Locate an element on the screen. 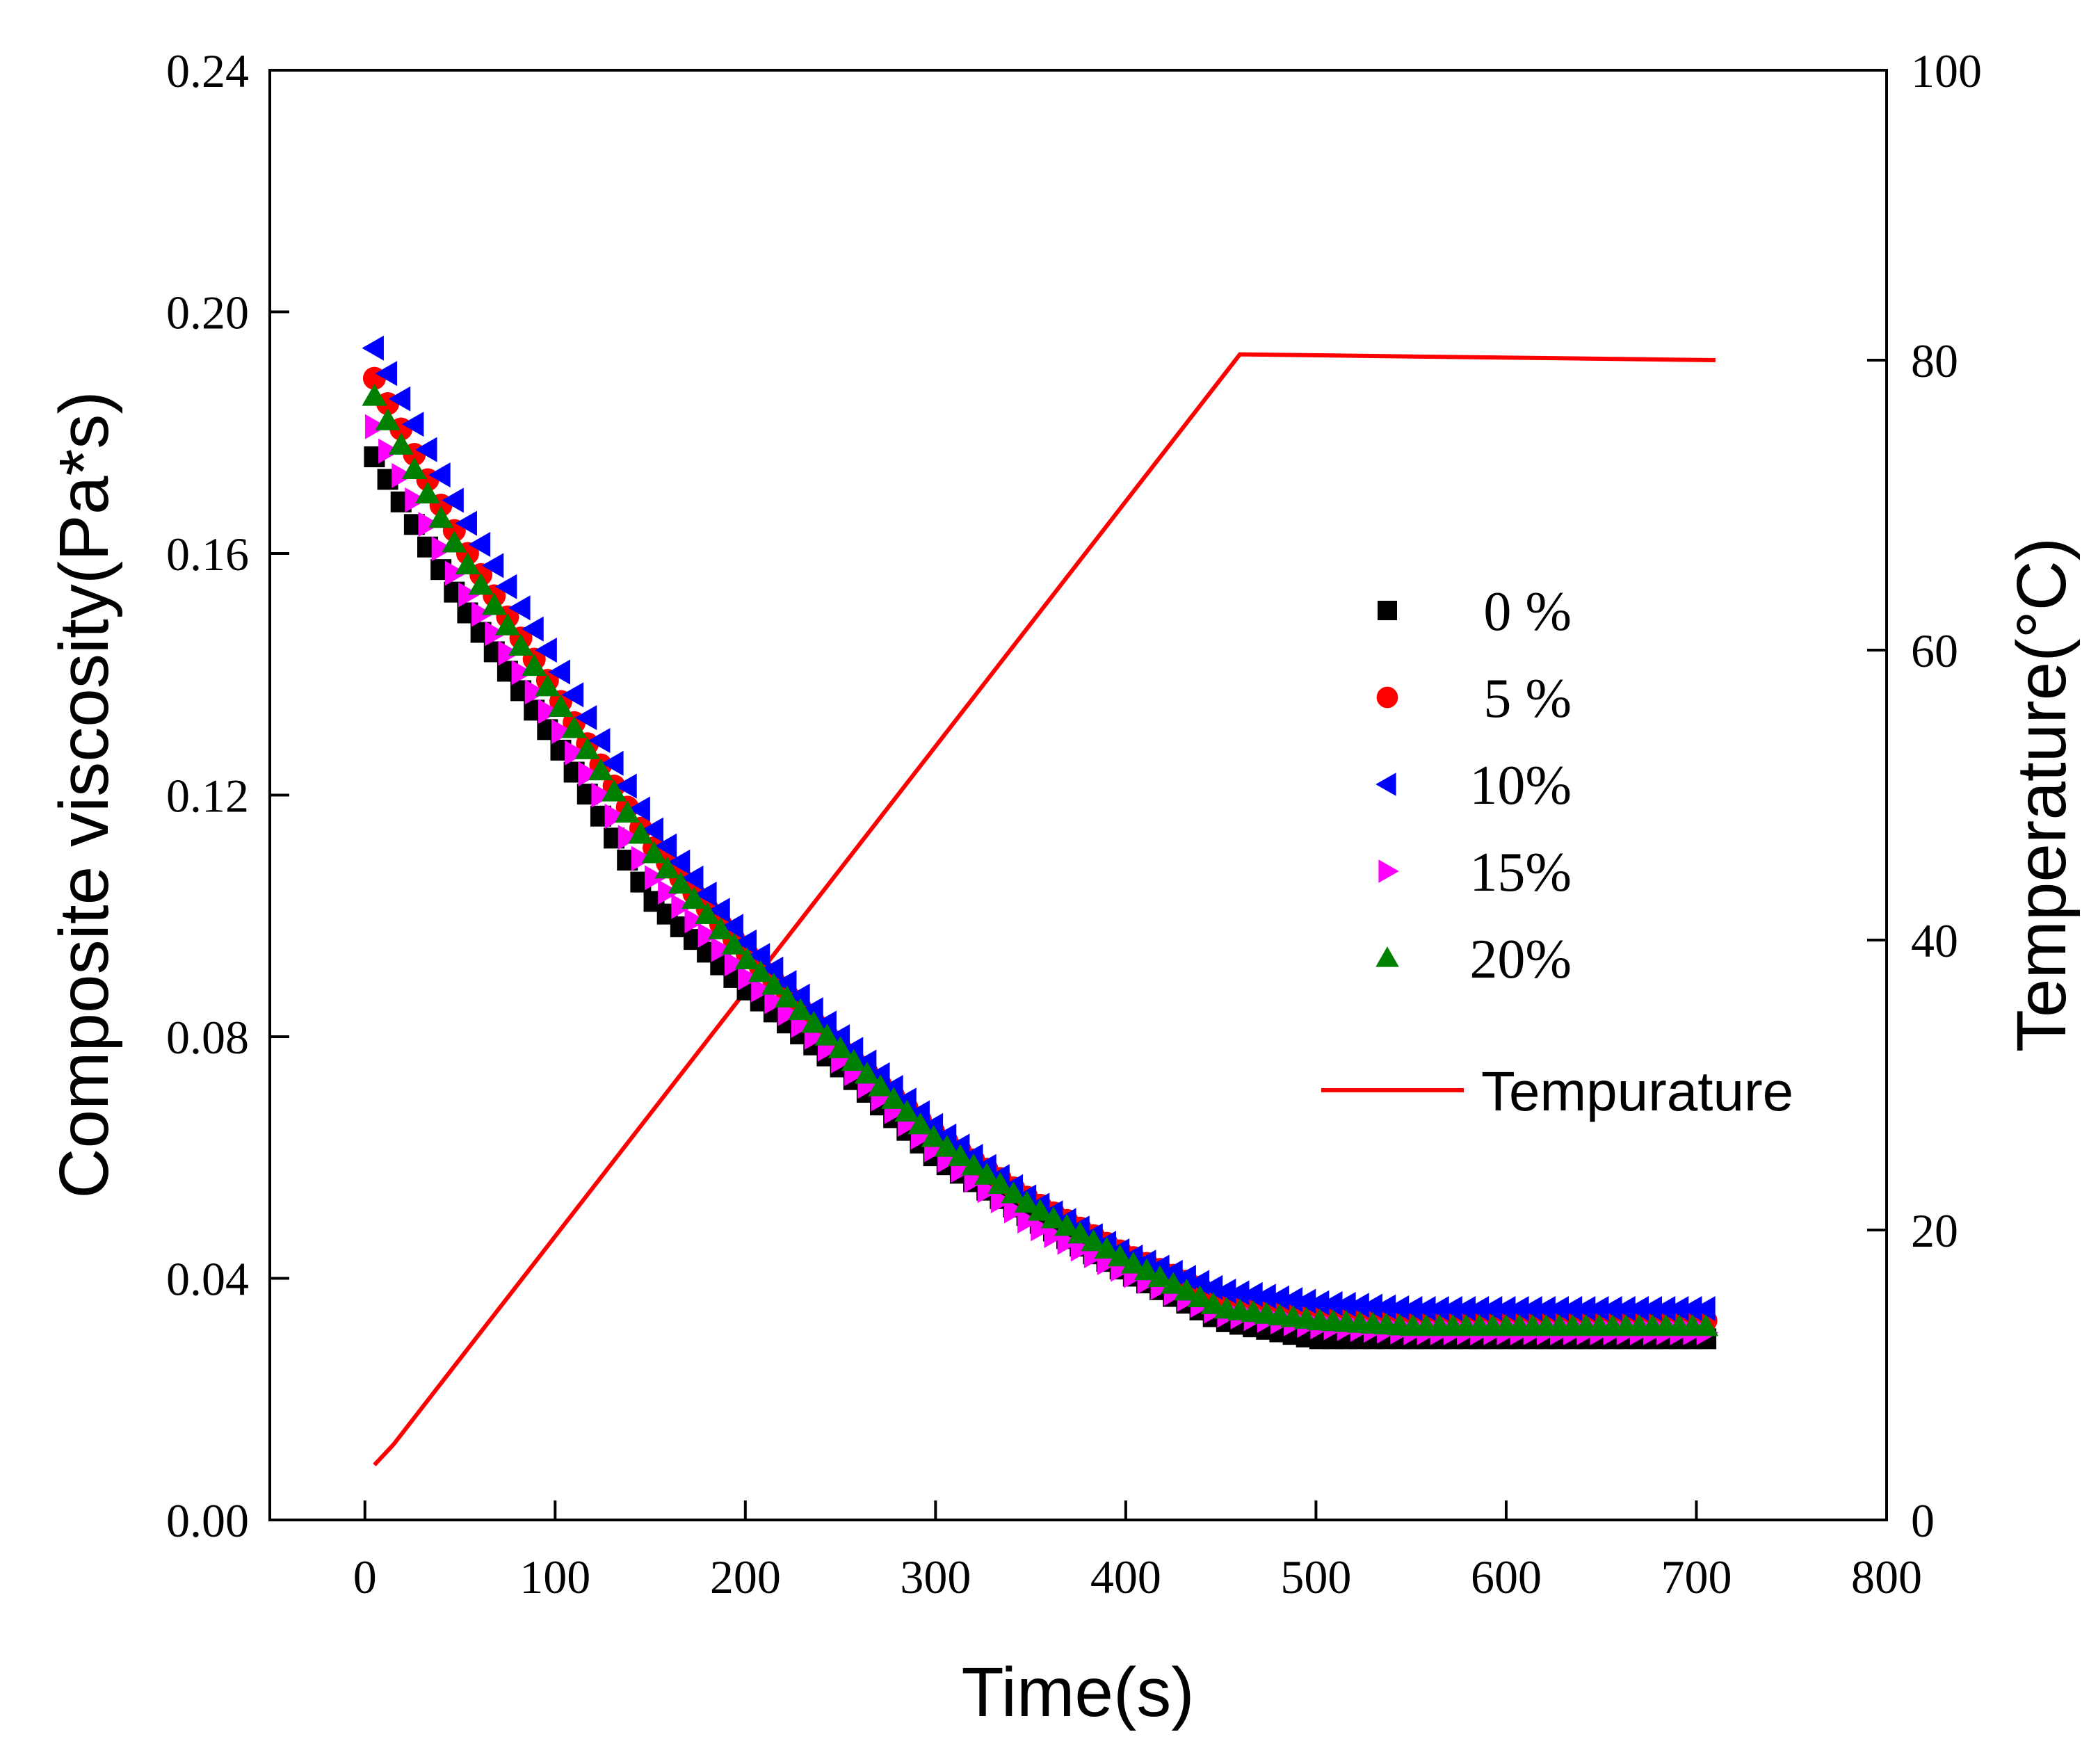 The width and height of the screenshot is (2098, 1764). x-tick-label: 0 is located at coordinates (365, 1577).